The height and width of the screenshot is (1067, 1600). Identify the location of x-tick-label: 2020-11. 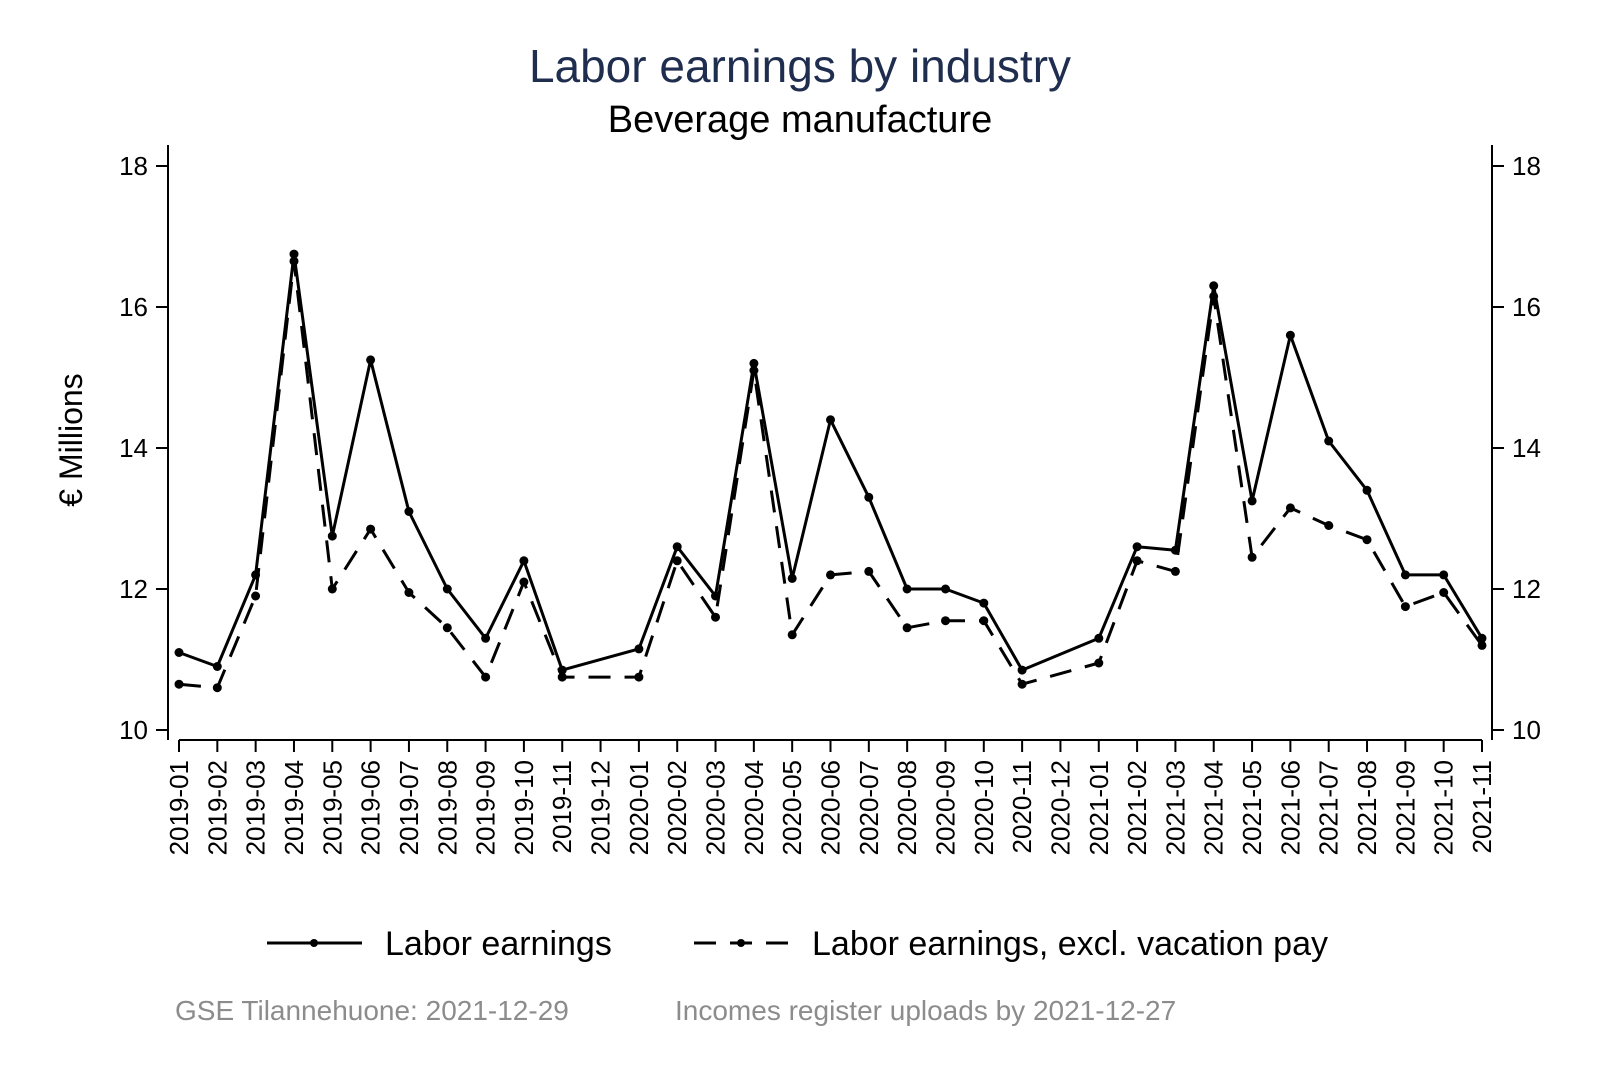
(1022, 807).